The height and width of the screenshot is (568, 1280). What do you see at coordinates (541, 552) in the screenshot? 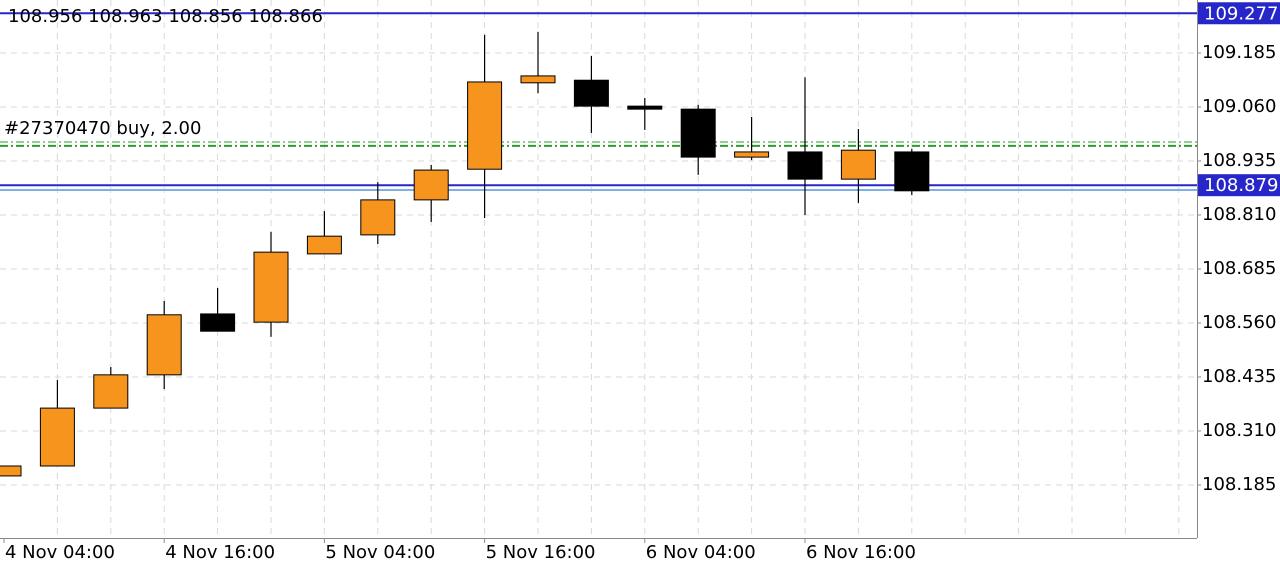
I see `x-tick-label: 5 Nov 16:00` at bounding box center [541, 552].